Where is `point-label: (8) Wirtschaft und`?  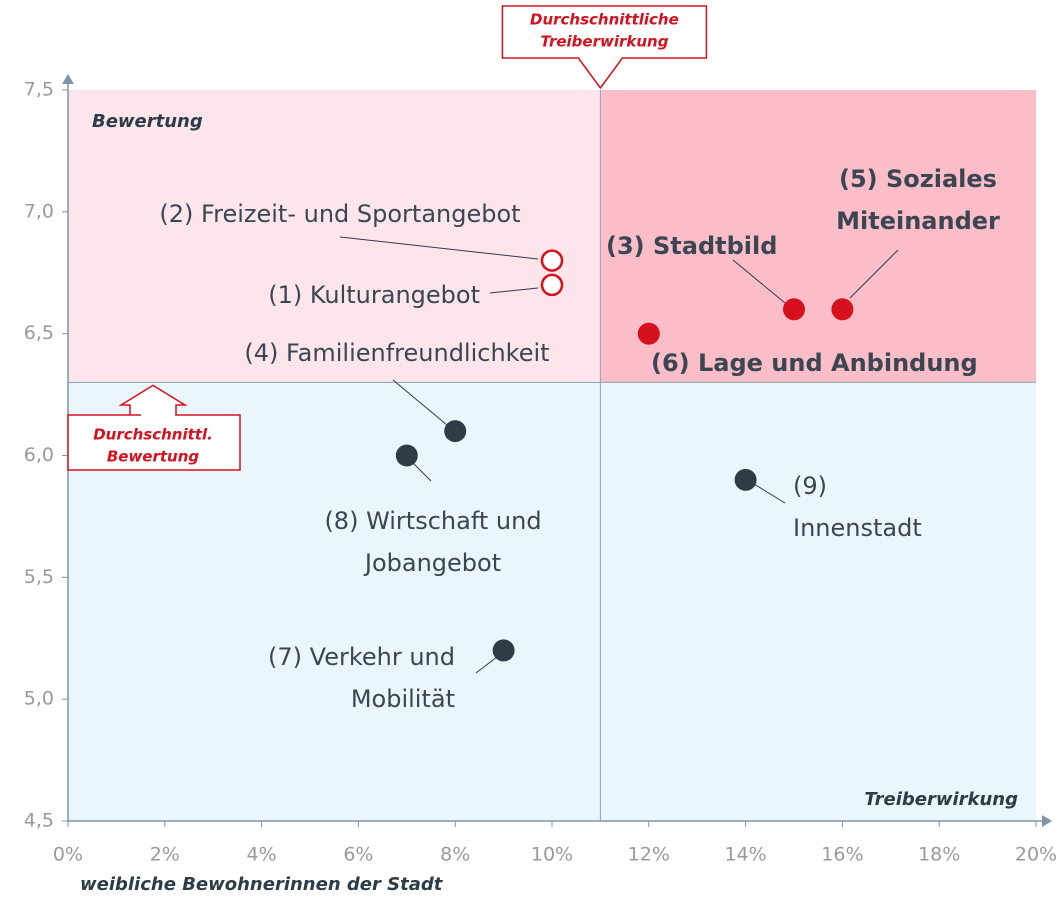
point-label: (8) Wirtschaft und is located at coordinates (432, 521).